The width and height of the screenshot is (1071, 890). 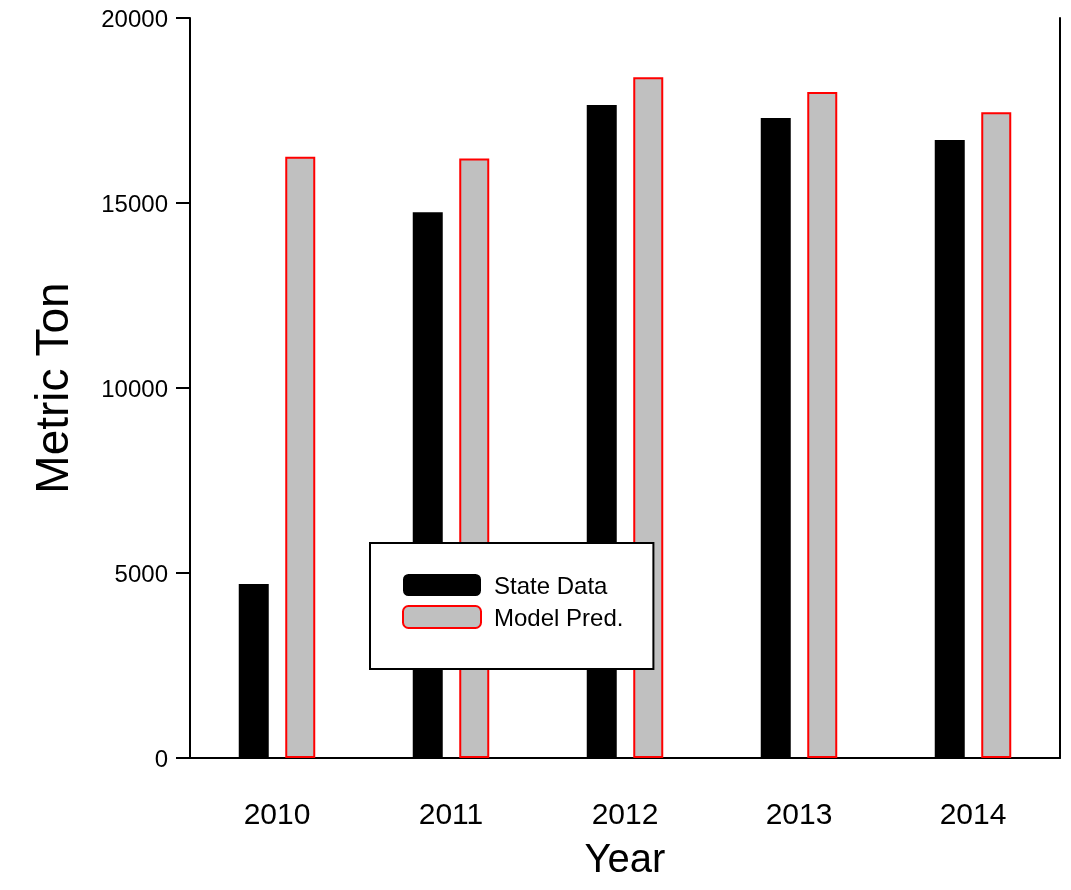 I want to click on legend-label: State Data, so click(x=551, y=585).